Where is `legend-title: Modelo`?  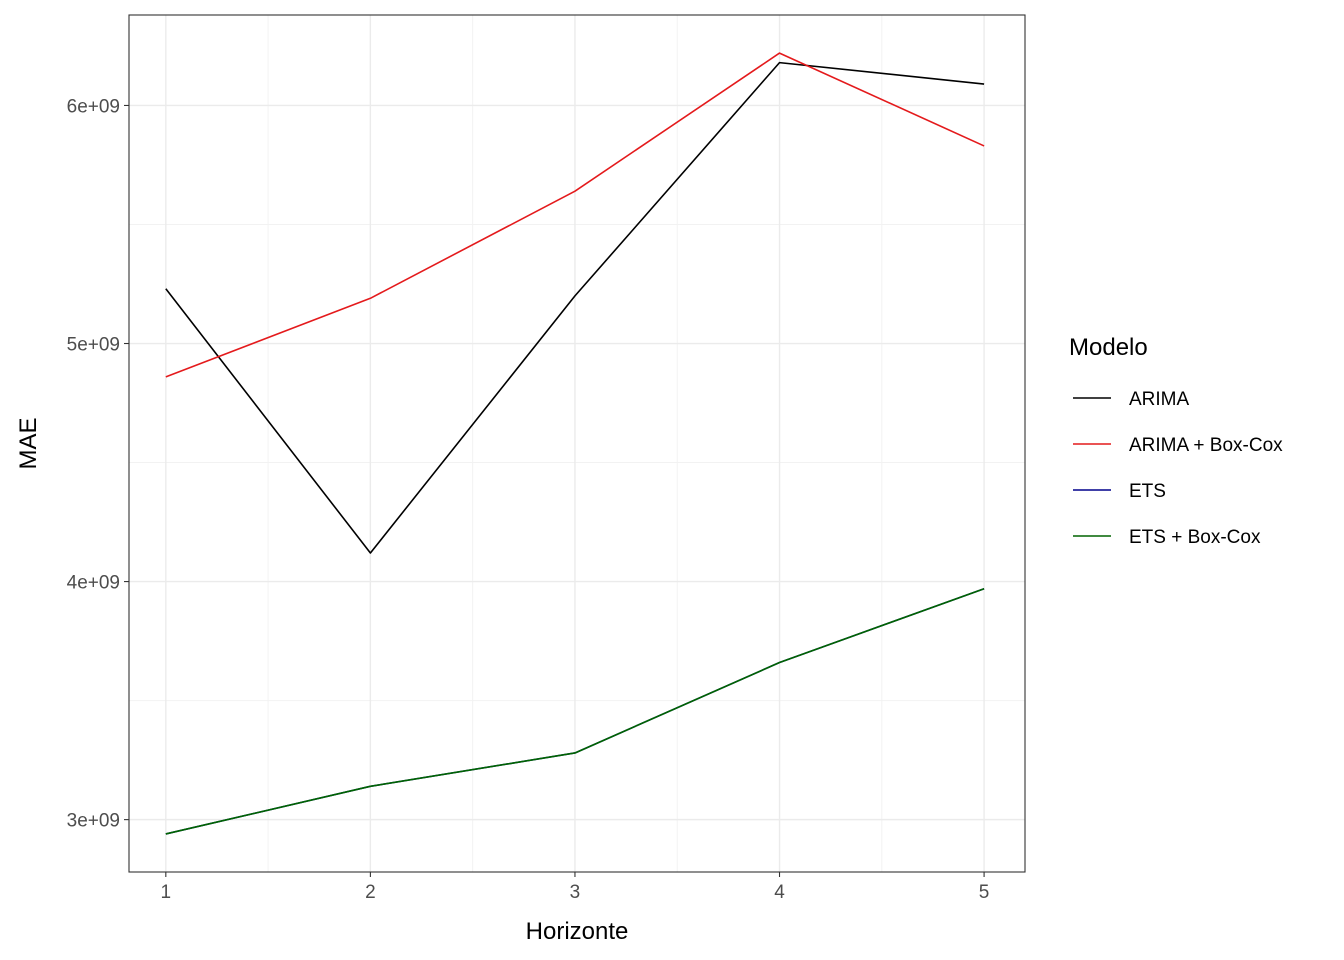
legend-title: Modelo is located at coordinates (1108, 347).